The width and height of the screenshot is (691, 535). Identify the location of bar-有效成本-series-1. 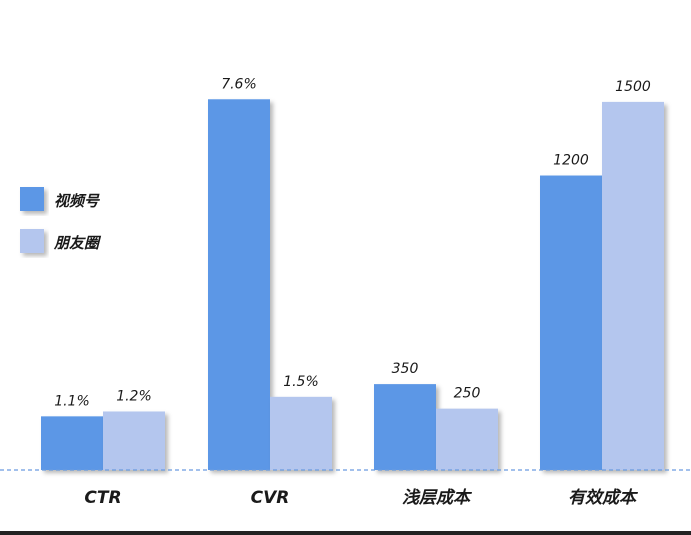
(571, 322).